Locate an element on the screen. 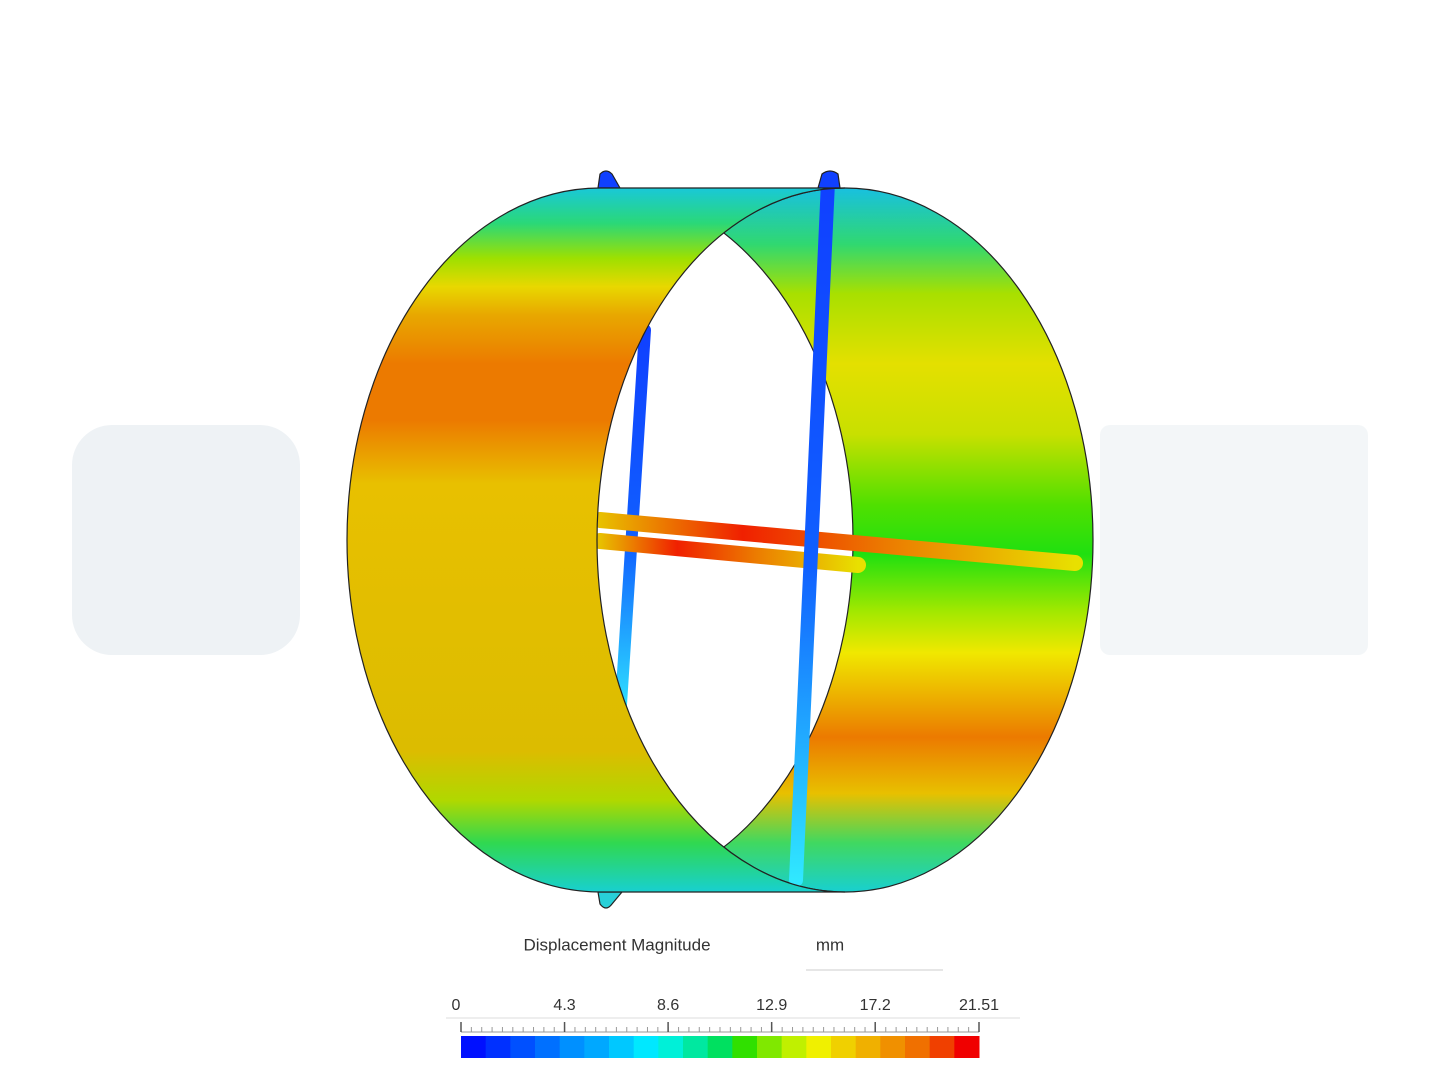 The height and width of the screenshot is (1080, 1440). legend-title: Displacement Magnitude is located at coordinates (616, 944).